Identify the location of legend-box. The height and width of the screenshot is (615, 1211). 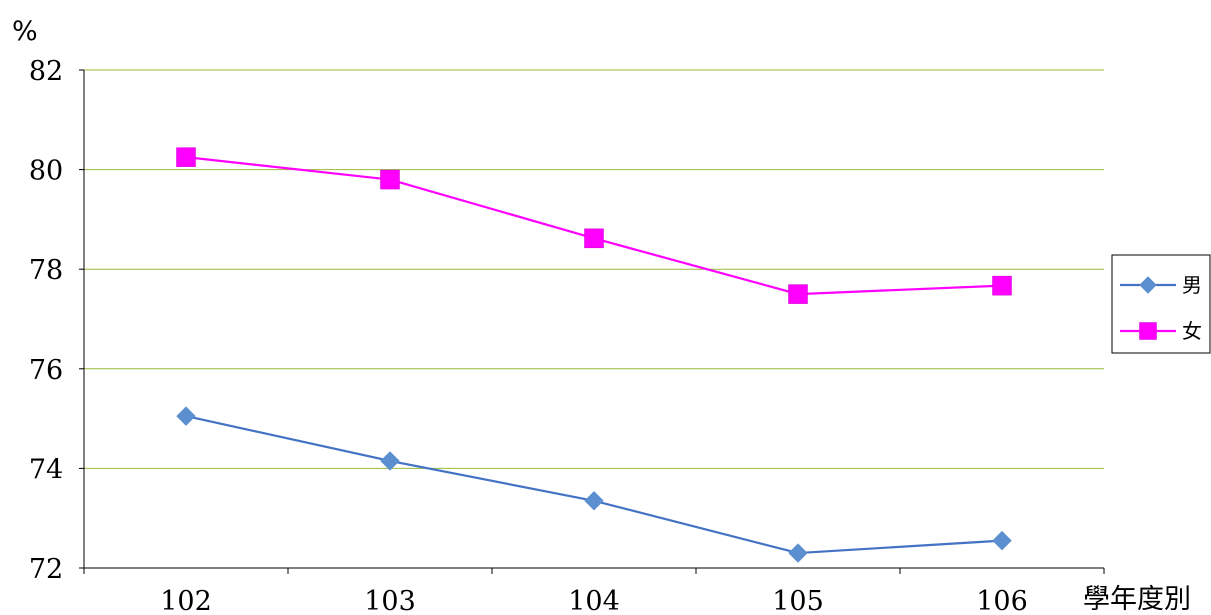
(1161, 304).